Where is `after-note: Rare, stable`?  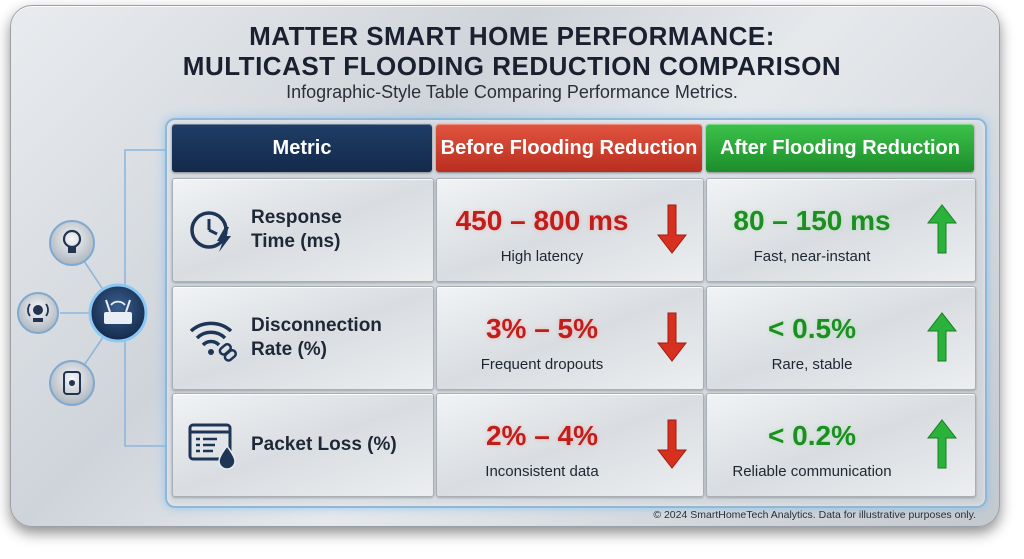 after-note: Rare, stable is located at coordinates (812, 364).